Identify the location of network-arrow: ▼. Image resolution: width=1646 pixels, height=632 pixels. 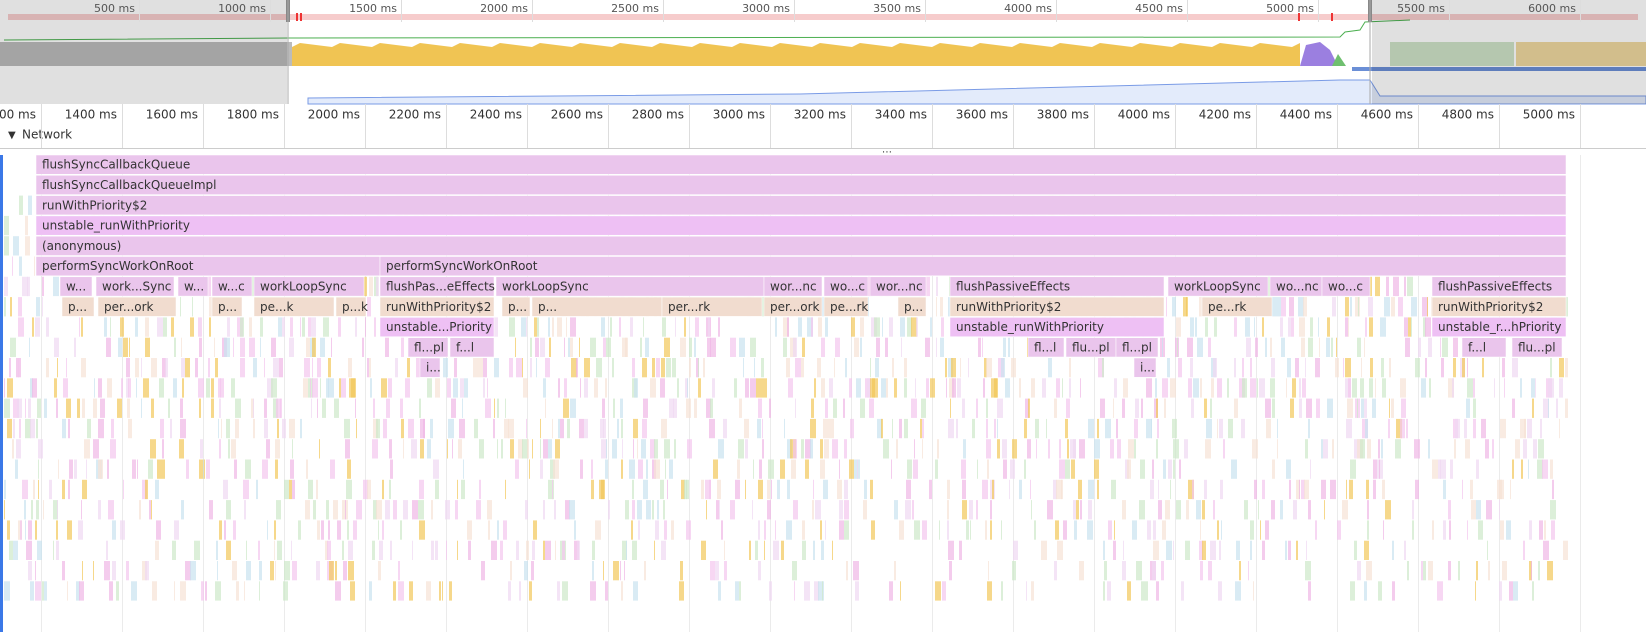
(12, 135).